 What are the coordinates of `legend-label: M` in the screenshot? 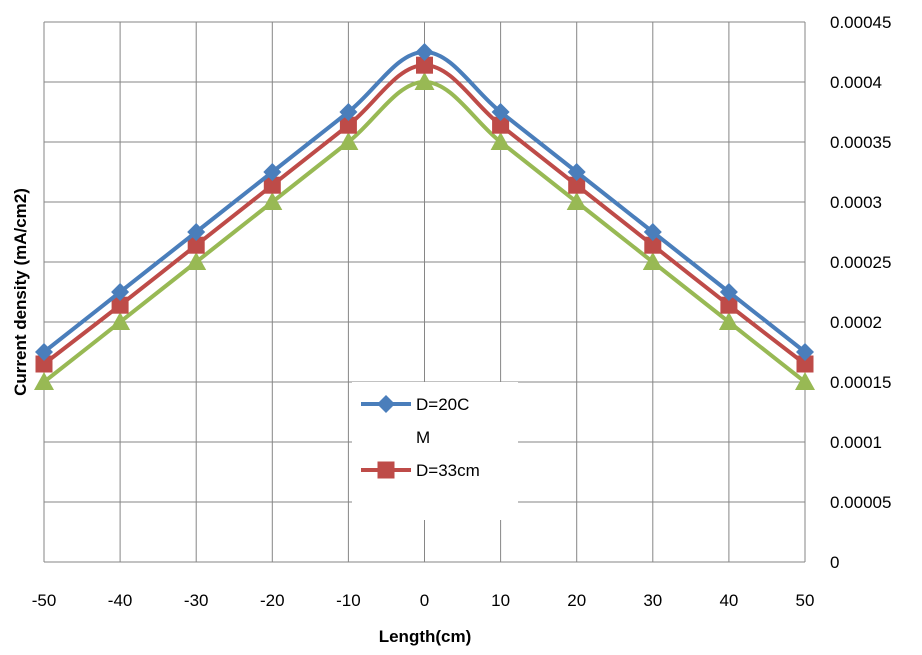 It's located at (423, 437).